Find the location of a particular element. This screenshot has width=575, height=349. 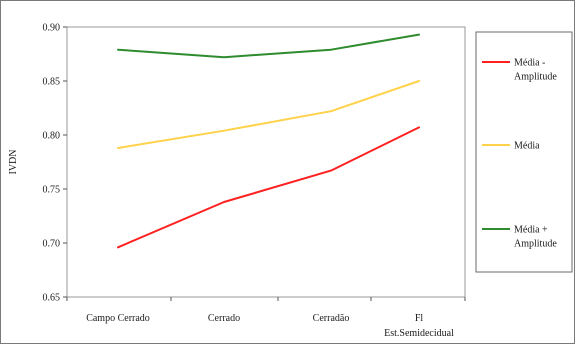

x-tick-label: Est.Semidecidual is located at coordinates (419, 333).